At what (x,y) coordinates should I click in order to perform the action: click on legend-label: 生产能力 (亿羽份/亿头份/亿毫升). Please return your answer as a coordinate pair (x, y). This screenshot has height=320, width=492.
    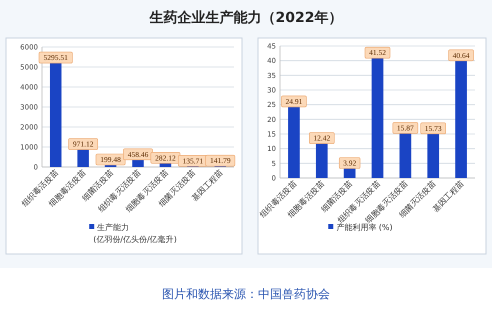
    Looking at the image, I should click on (135, 233).